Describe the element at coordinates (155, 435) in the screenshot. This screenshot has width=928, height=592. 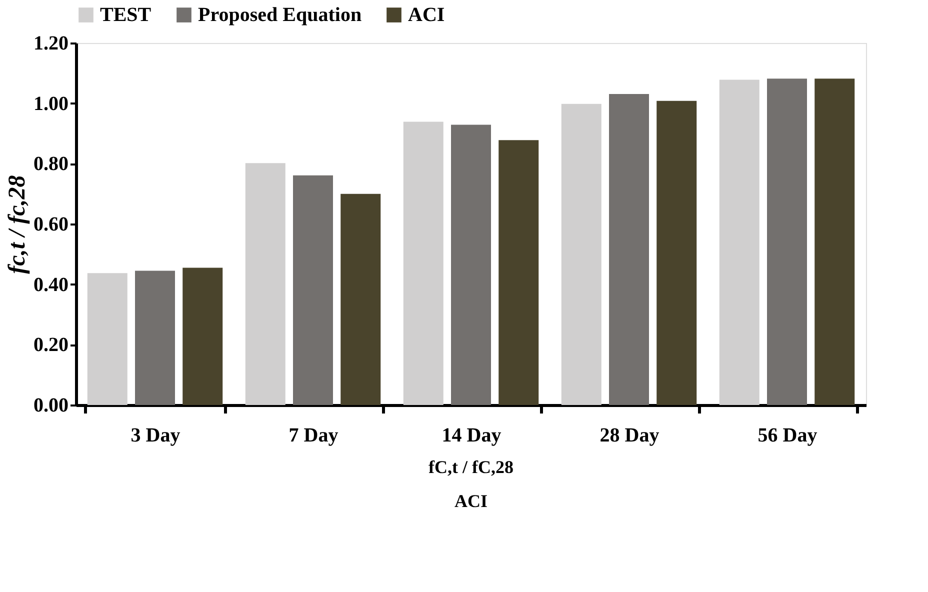
I see `x-tick-label: 3 Day` at that location.